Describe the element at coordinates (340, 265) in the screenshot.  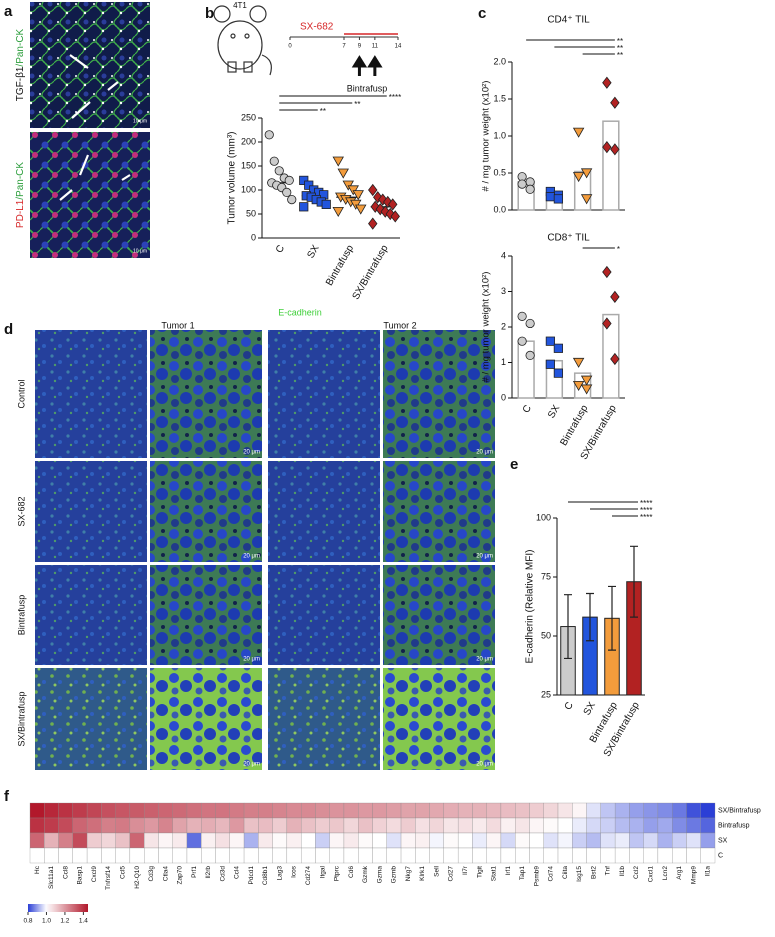
I see `x-tick-label: Bintrafusp` at that location.